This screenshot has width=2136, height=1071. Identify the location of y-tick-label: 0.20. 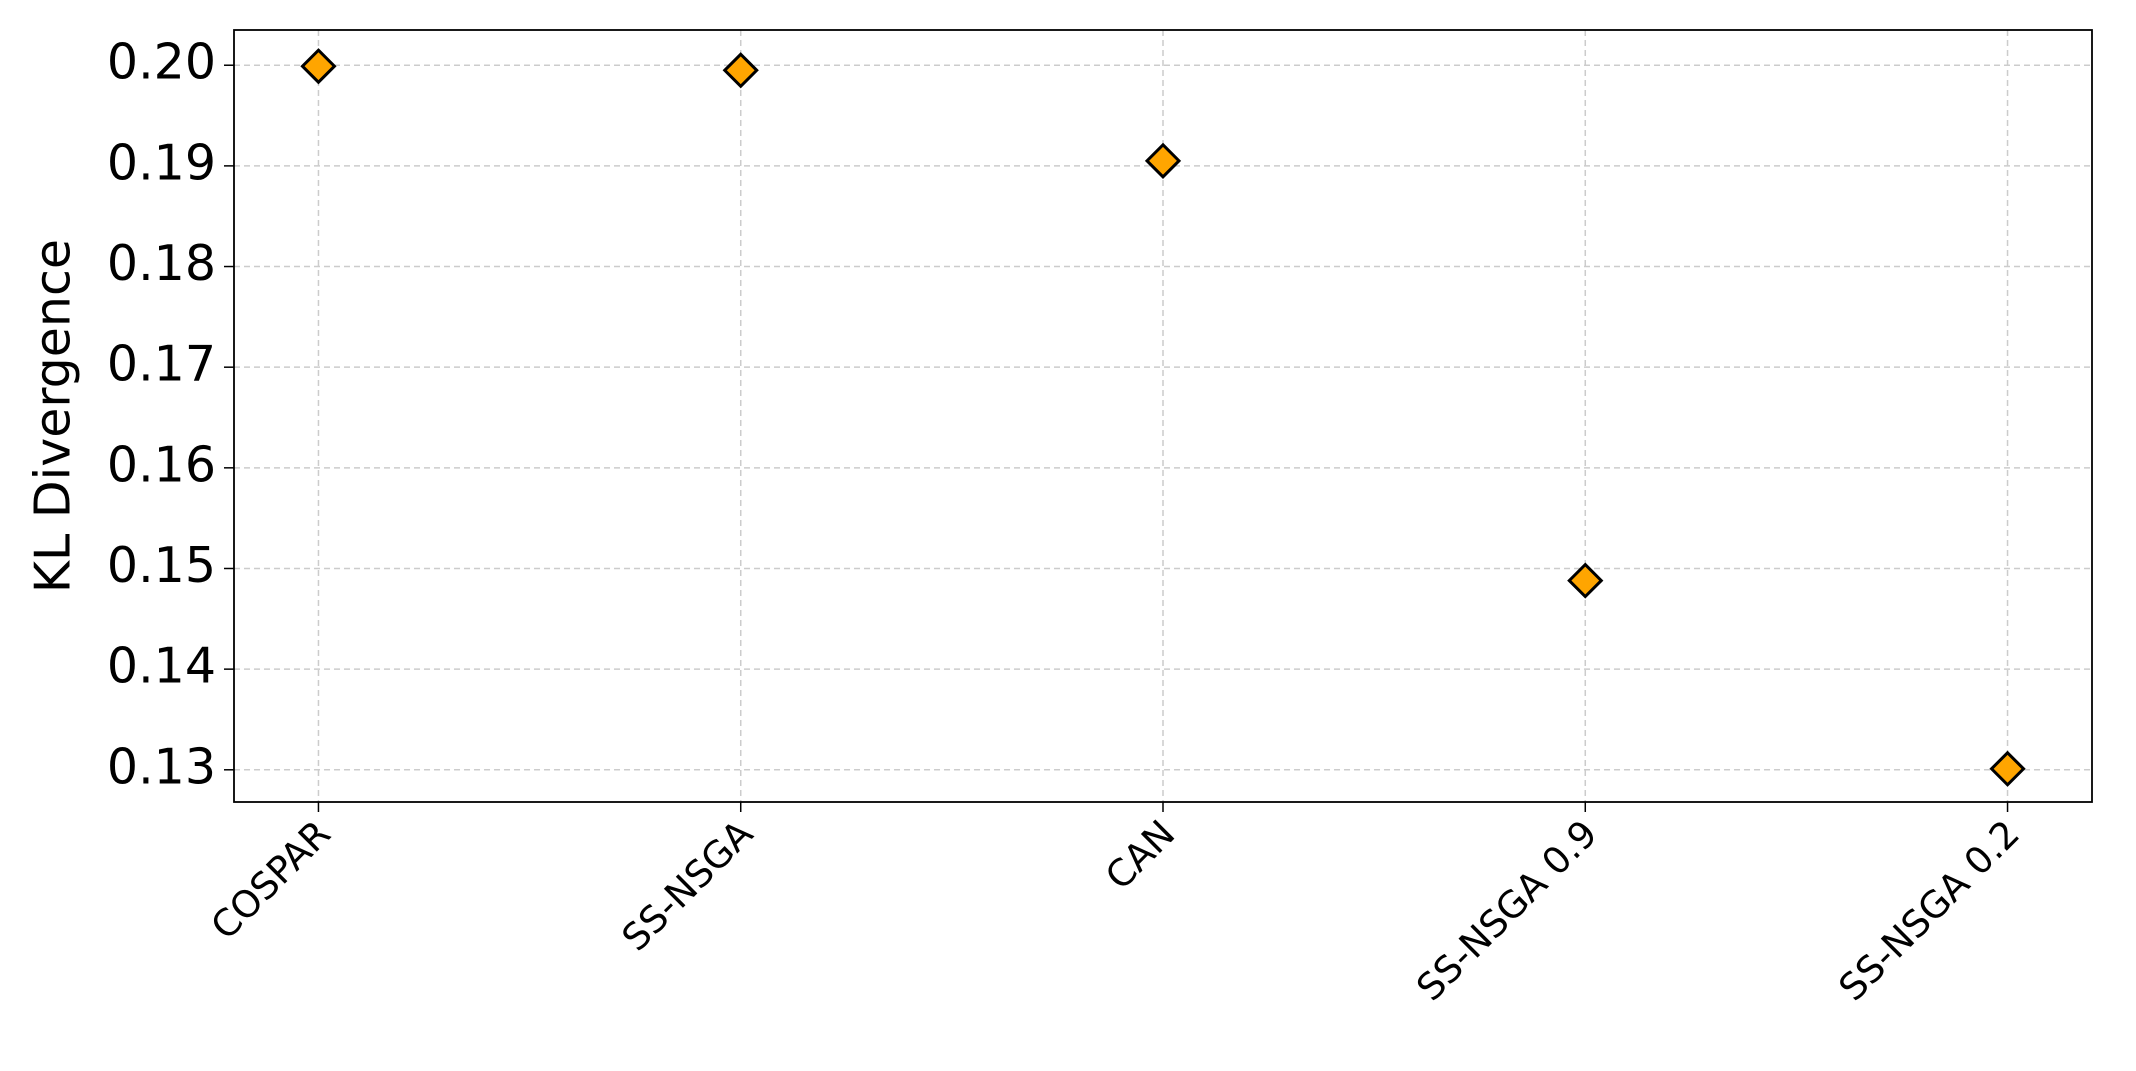
(161, 62).